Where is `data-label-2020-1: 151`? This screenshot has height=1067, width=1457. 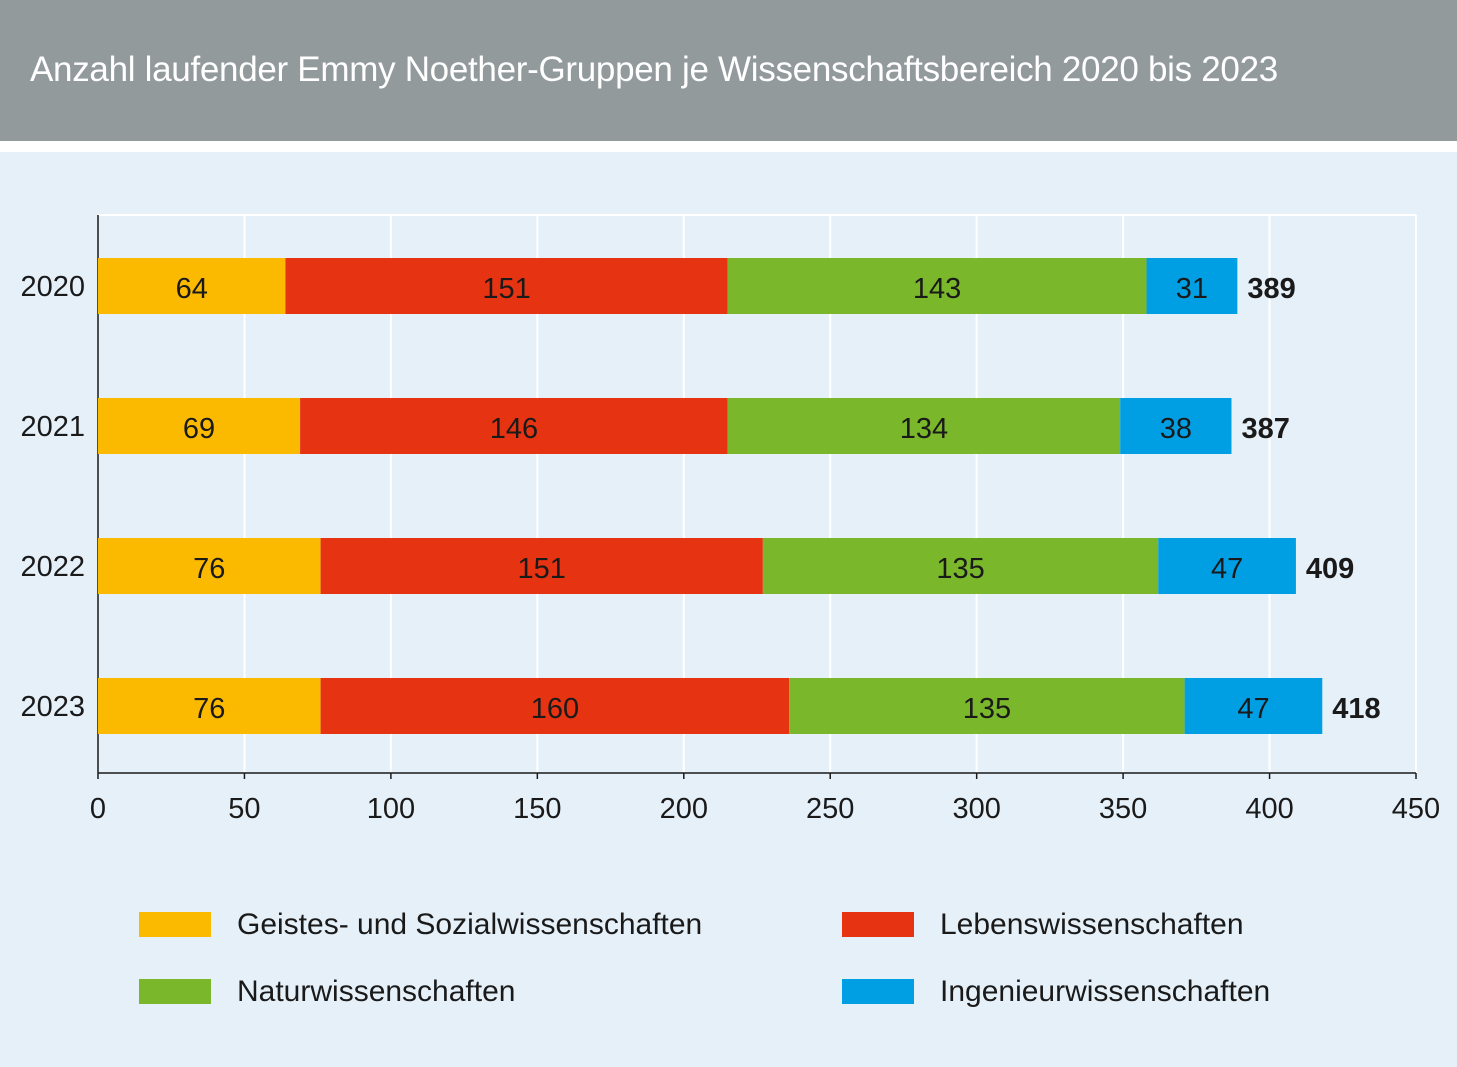 data-label-2020-1: 151 is located at coordinates (506, 289).